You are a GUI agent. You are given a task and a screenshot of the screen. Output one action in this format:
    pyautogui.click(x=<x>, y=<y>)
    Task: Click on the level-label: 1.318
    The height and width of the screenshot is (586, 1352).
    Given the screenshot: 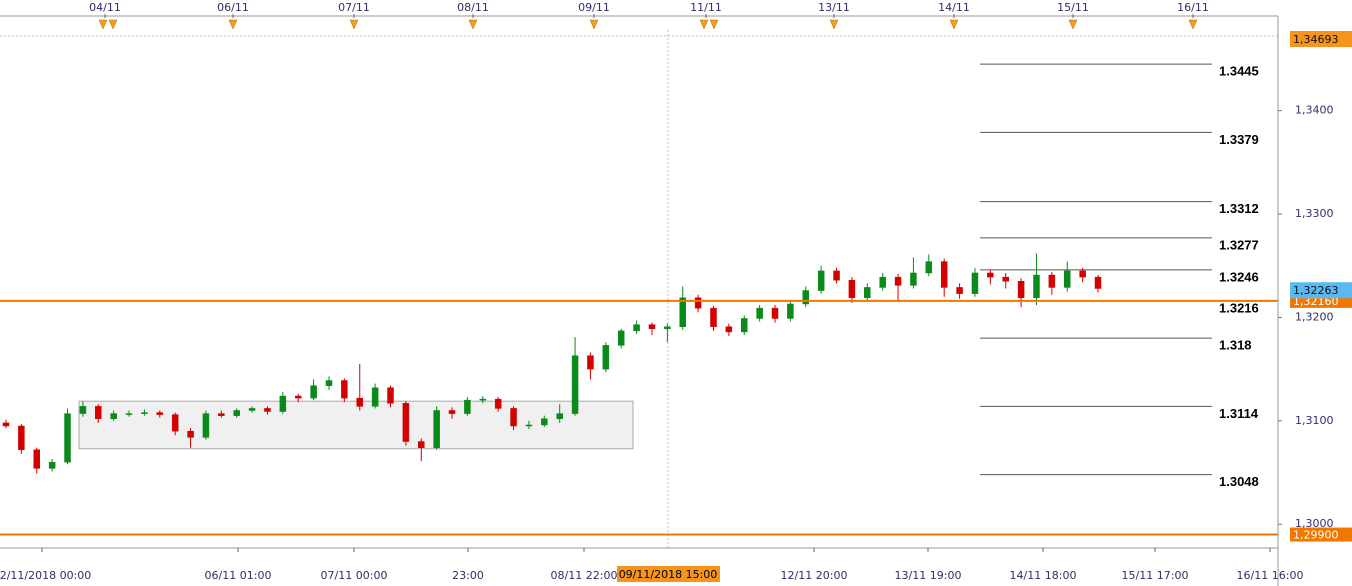 What is the action you would take?
    pyautogui.click(x=1235, y=345)
    